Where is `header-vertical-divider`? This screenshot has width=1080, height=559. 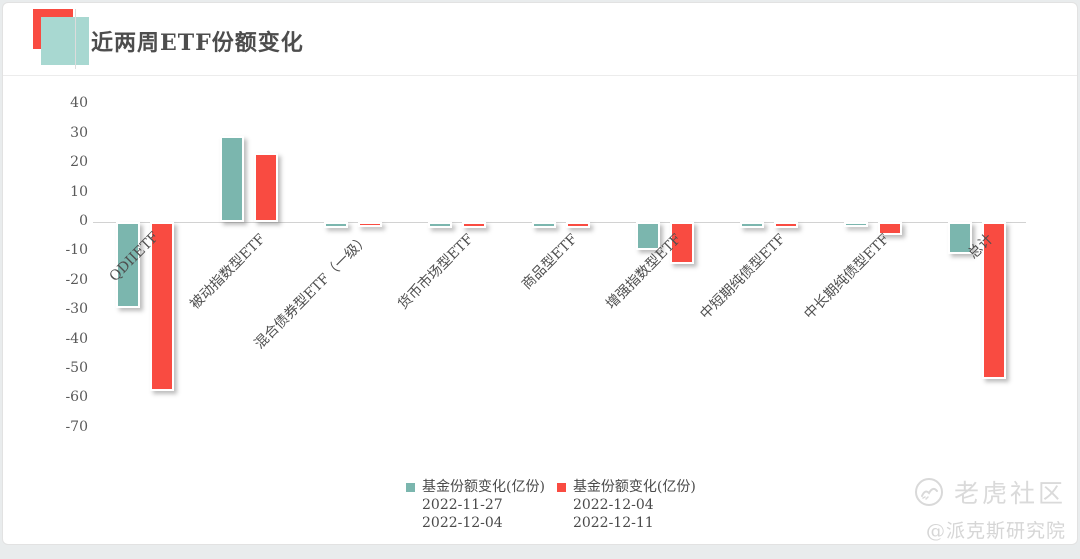
header-vertical-divider is located at coordinates (75, 39).